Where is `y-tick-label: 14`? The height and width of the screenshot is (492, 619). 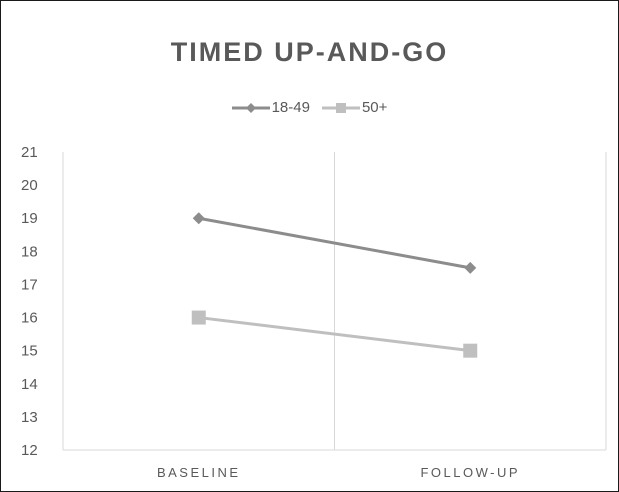
y-tick-label: 14 is located at coordinates (29, 384).